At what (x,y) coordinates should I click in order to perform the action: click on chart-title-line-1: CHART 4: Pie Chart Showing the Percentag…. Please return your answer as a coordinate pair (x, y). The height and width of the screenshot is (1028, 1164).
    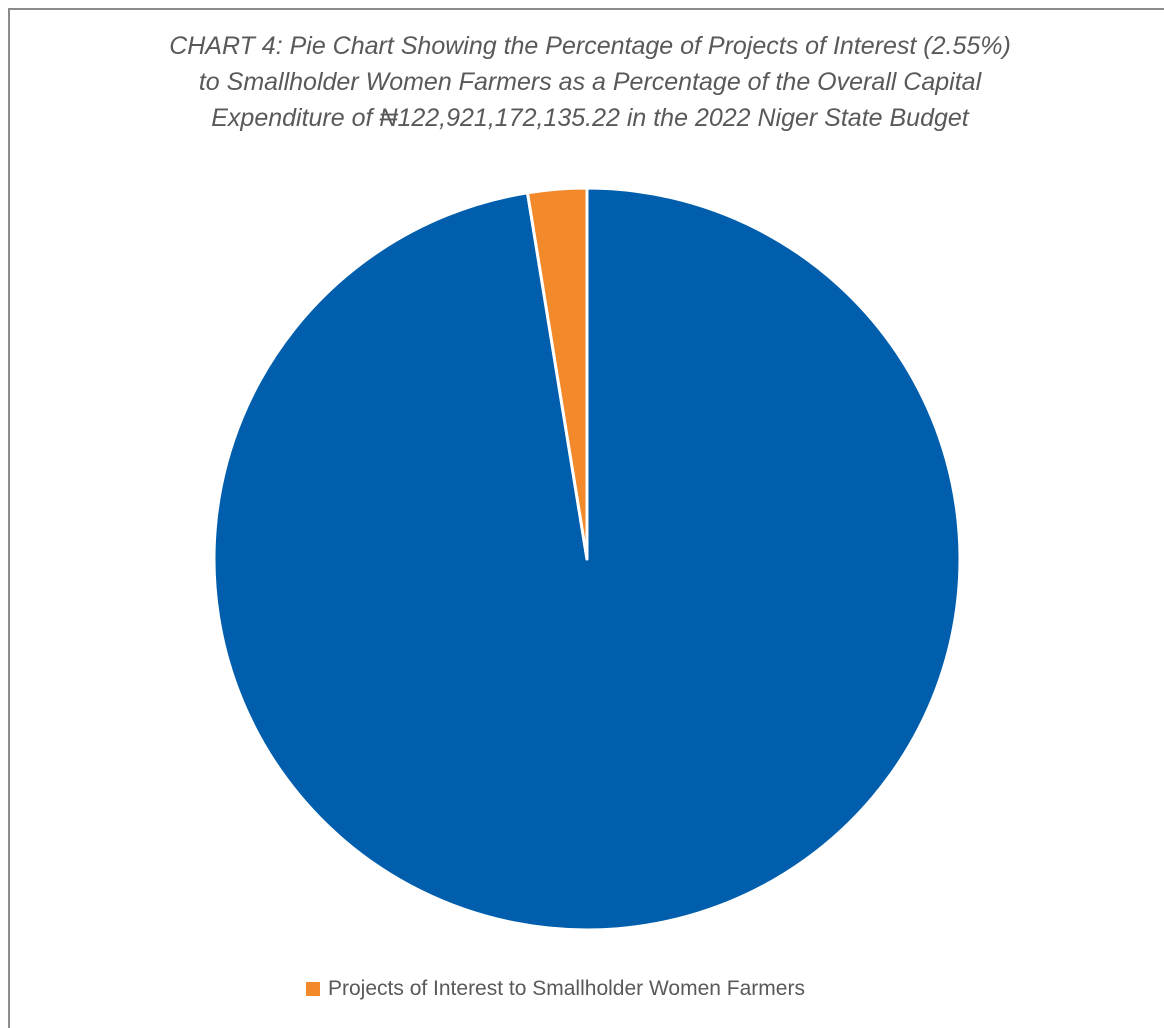
    Looking at the image, I should click on (590, 46).